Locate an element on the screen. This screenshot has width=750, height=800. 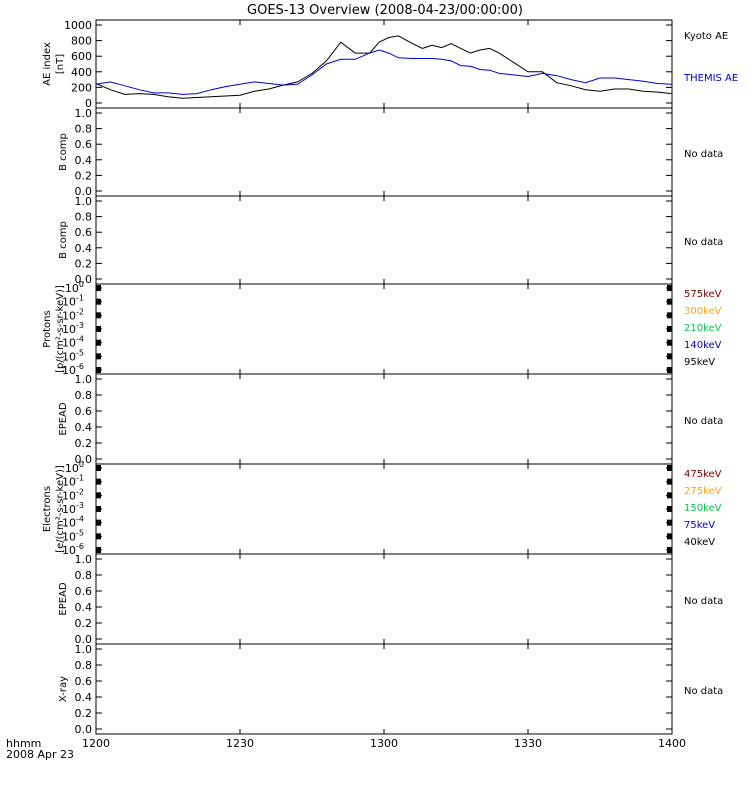
y-axis-label: [e/(cm²-s-sr-keV)] is located at coordinates (60, 509).